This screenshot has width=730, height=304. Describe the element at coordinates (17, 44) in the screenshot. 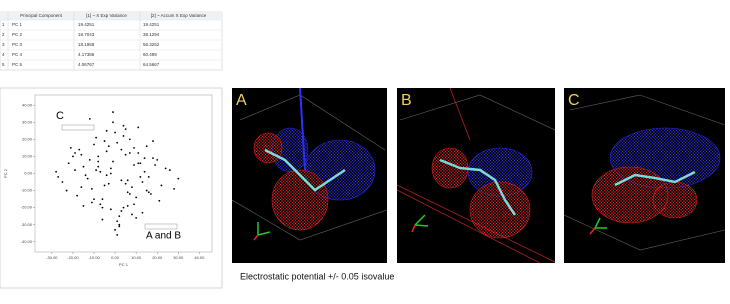

I see `table-cell: PC 3` at that location.